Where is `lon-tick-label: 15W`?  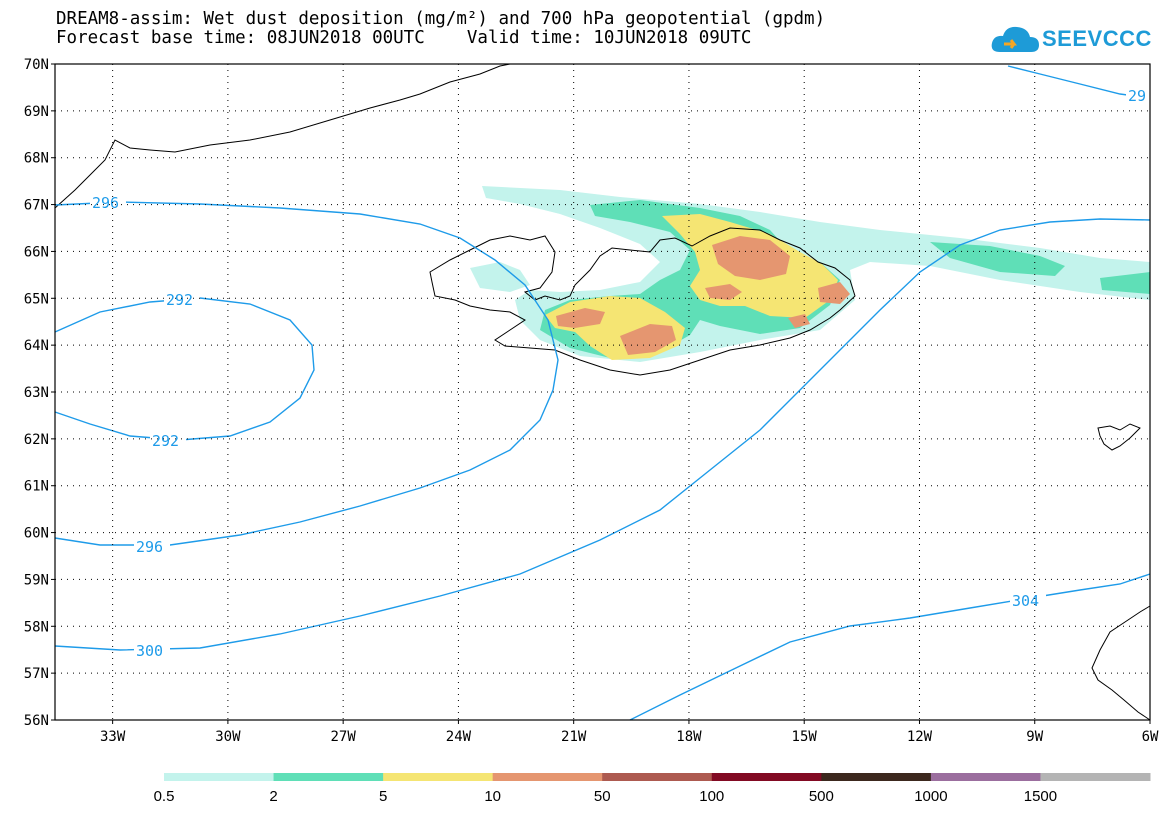
lon-tick-label: 15W is located at coordinates (805, 737).